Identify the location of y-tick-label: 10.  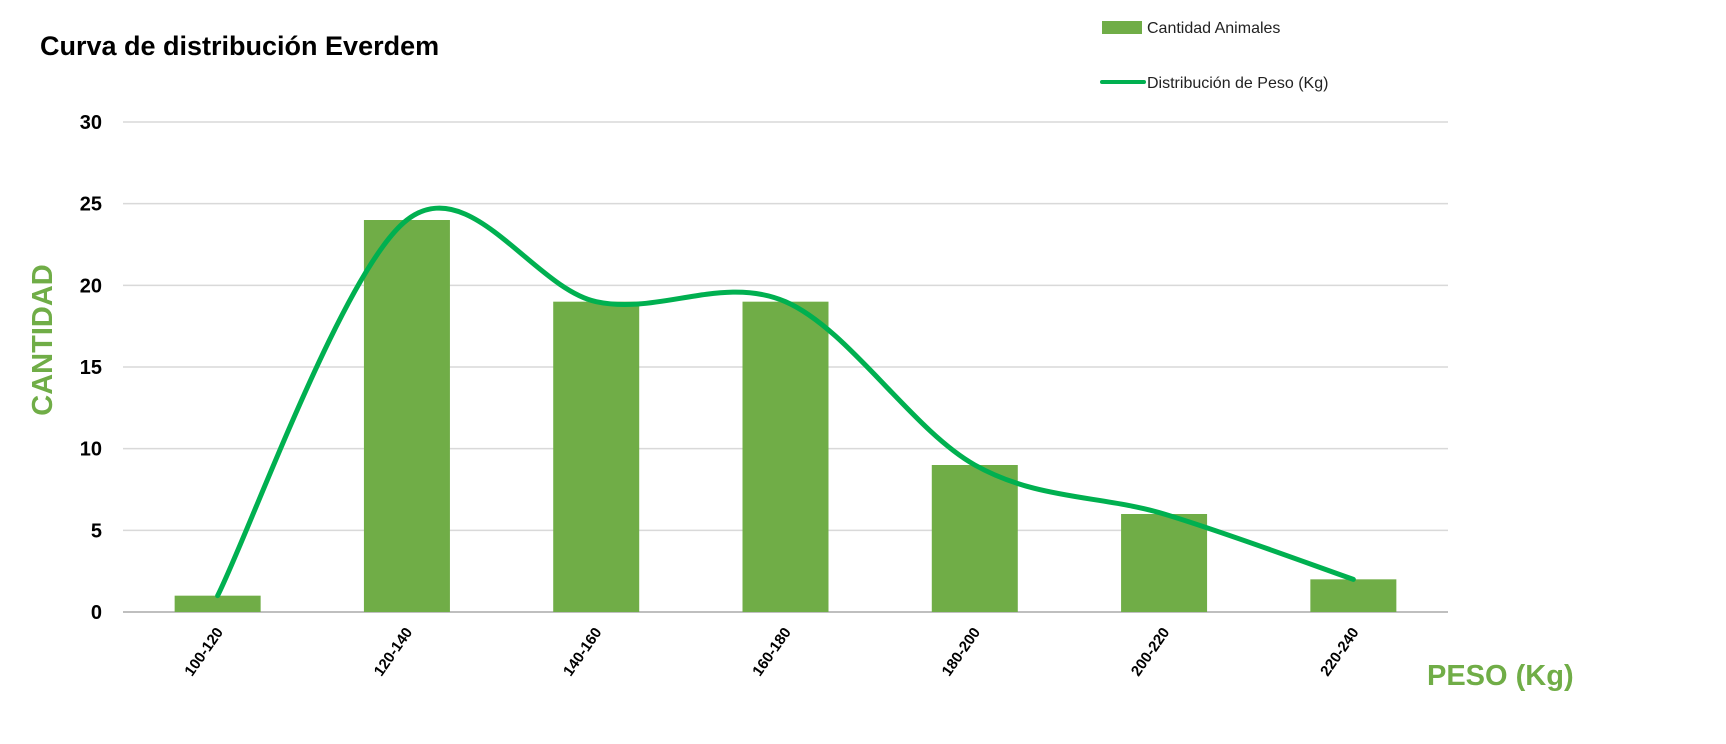
(91, 450).